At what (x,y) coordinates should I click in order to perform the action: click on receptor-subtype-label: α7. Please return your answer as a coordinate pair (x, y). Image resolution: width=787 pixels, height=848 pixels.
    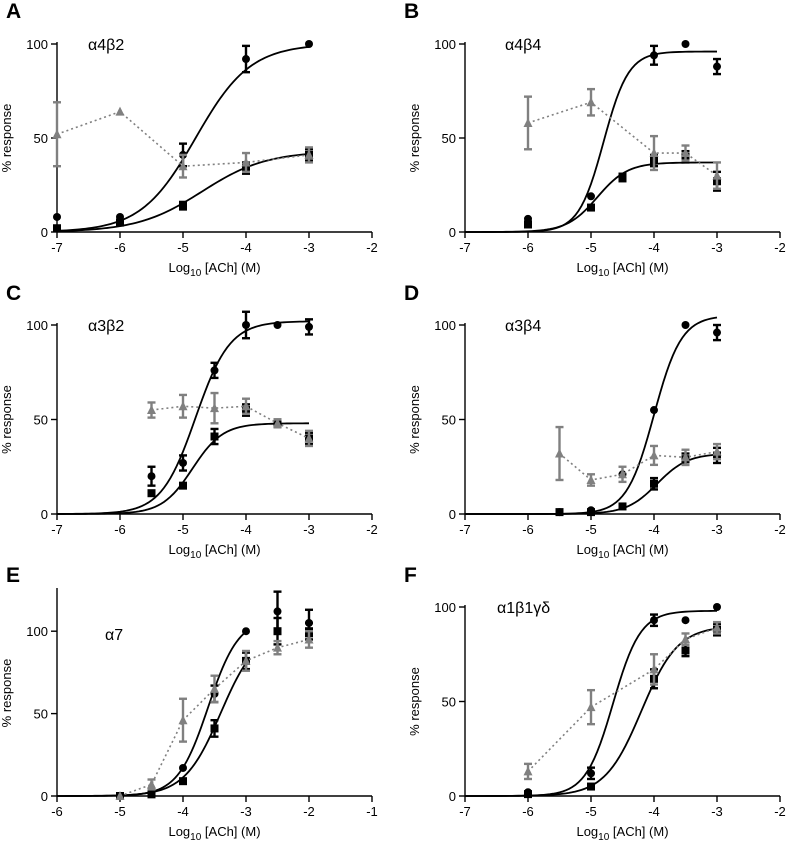
    Looking at the image, I should click on (114, 635).